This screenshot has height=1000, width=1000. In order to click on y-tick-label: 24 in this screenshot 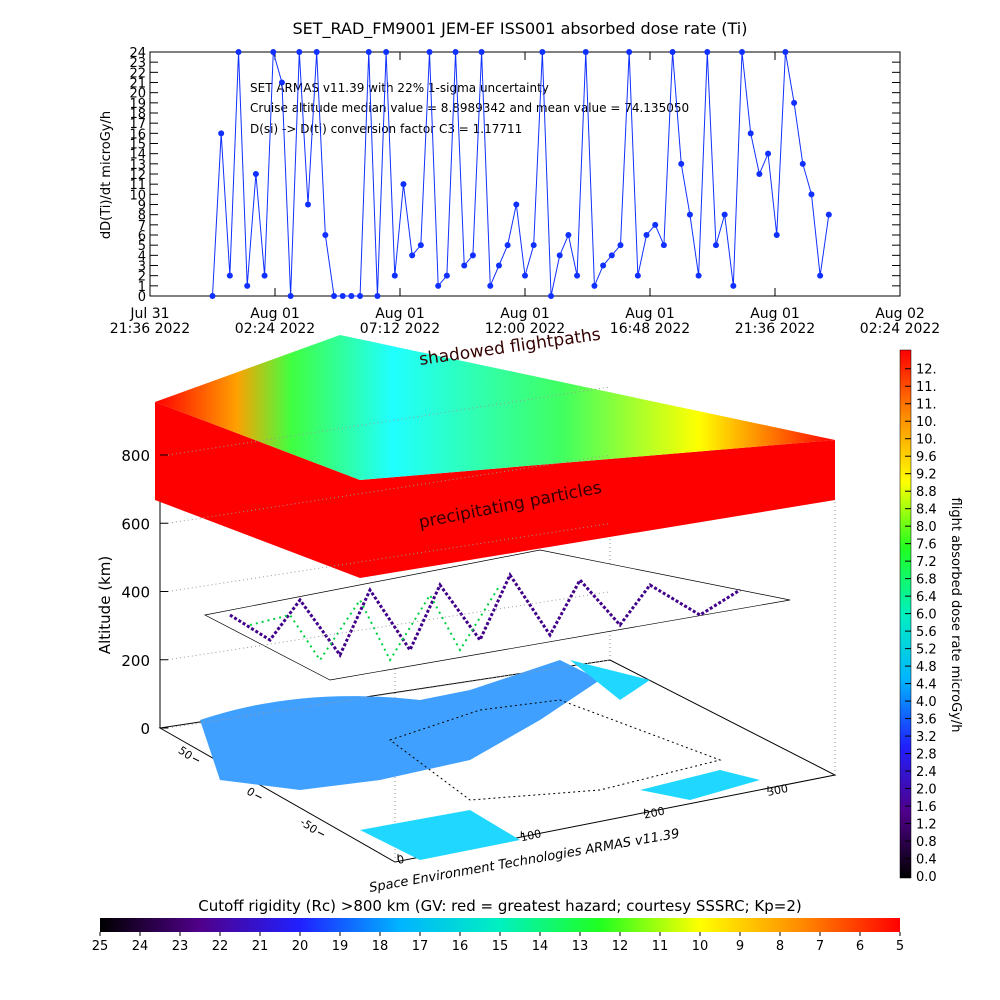, I will do `click(137, 53)`.